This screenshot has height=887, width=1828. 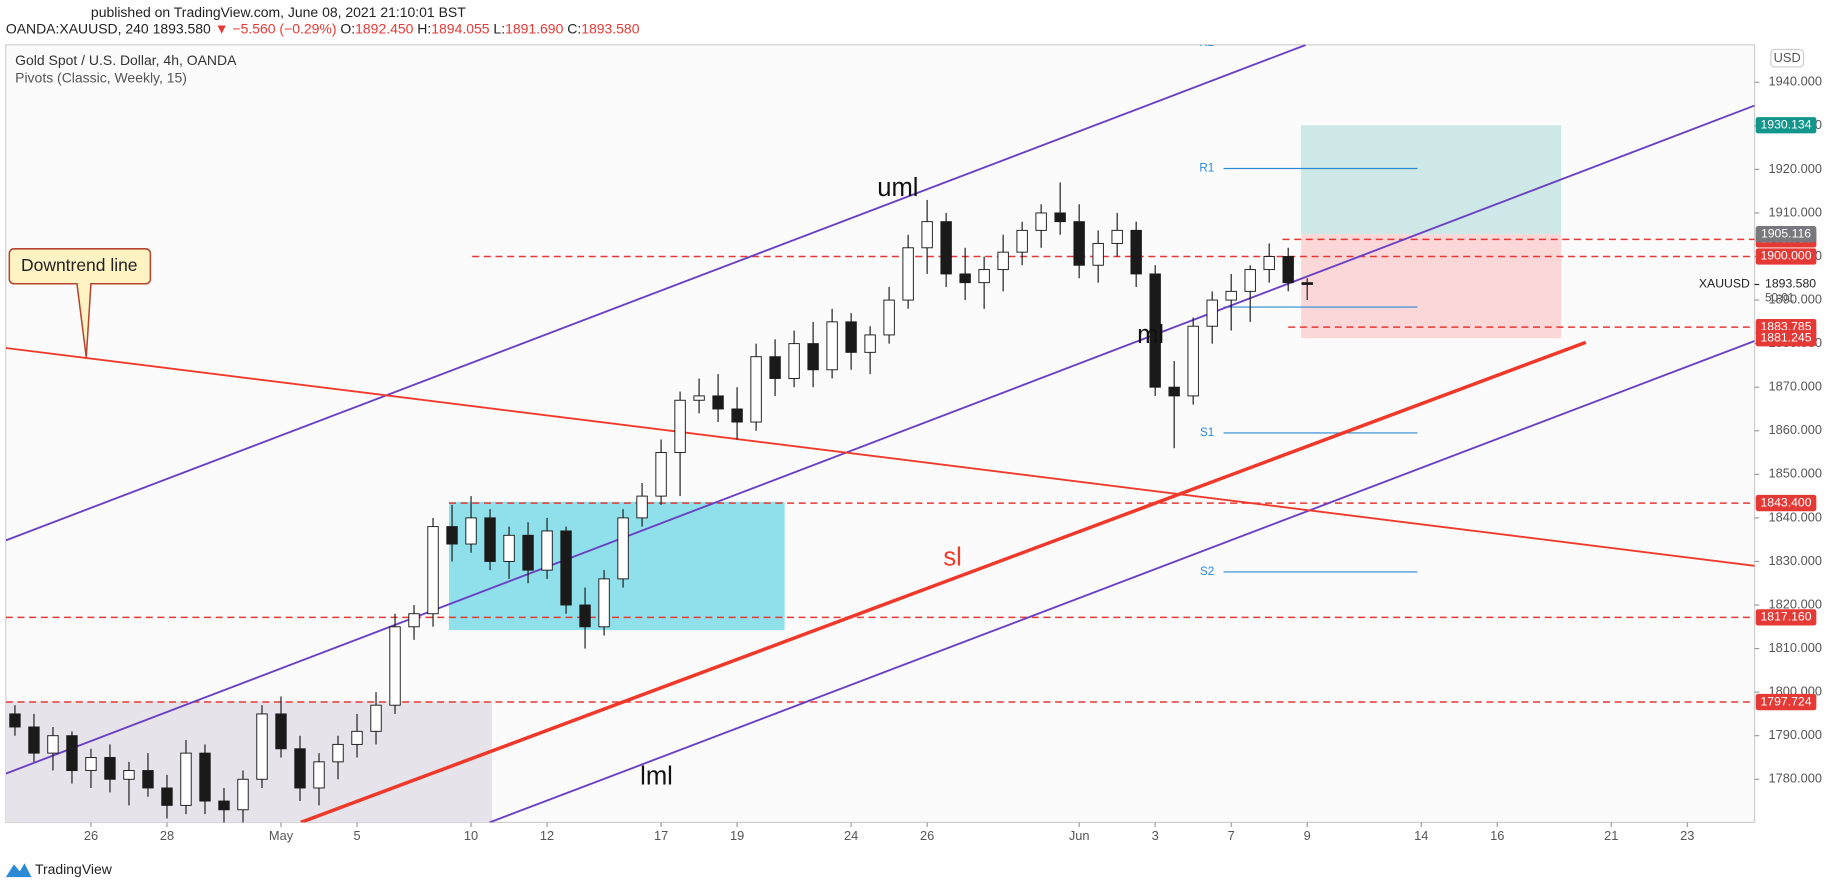 What do you see at coordinates (1786, 617) in the screenshot?
I see `level-label: 1817.160` at bounding box center [1786, 617].